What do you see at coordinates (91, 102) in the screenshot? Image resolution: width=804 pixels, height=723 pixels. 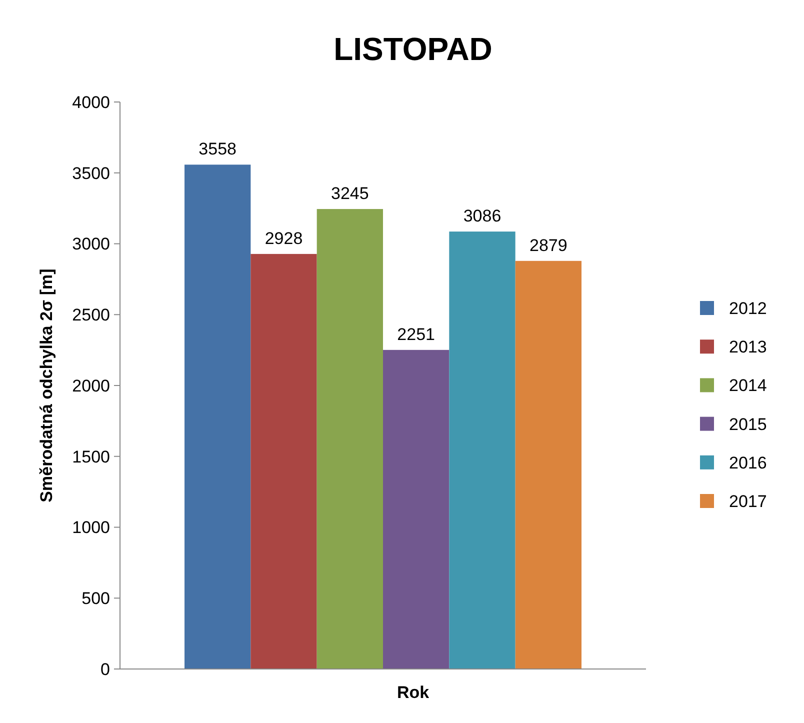 I see `y-tick-label: 4000` at bounding box center [91, 102].